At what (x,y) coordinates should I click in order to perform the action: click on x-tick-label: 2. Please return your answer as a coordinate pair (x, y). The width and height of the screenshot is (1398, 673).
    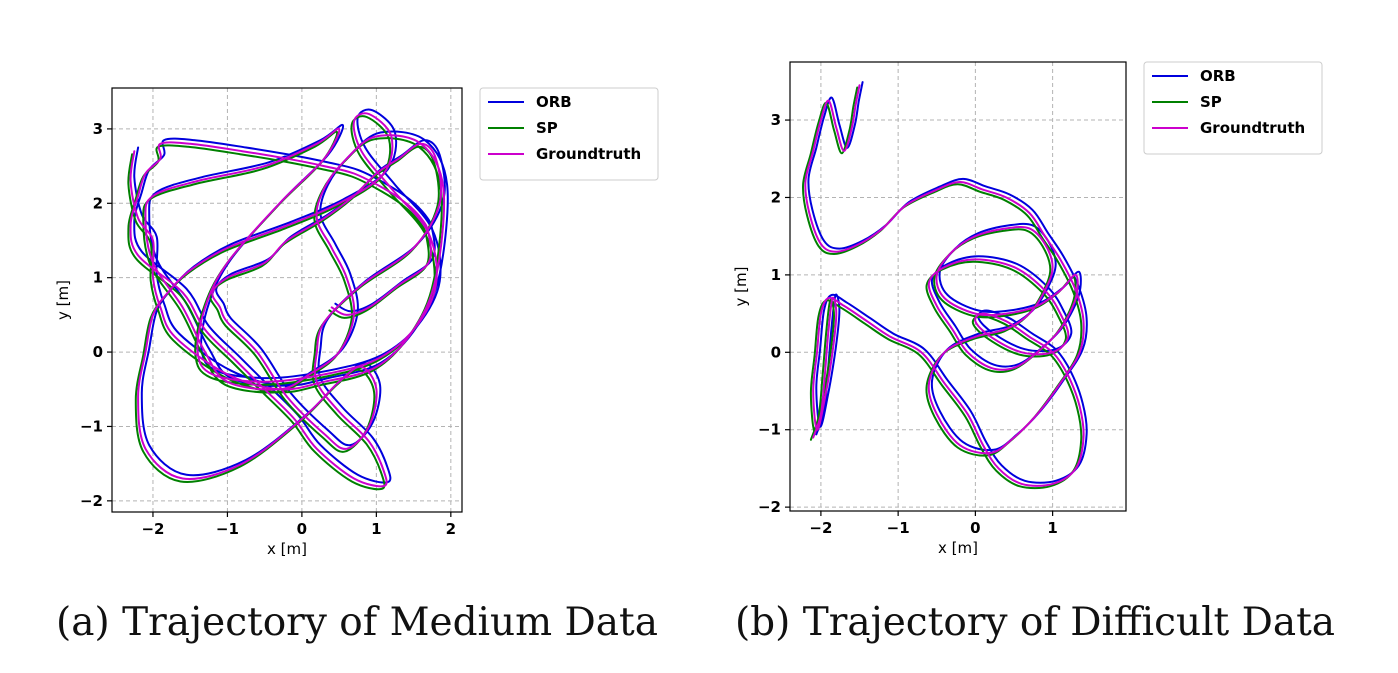
    Looking at the image, I should click on (451, 529).